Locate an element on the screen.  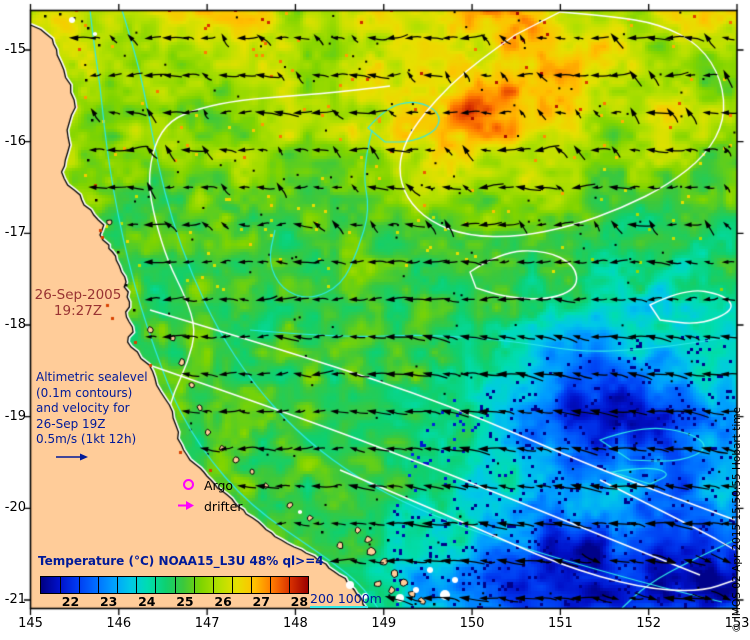
colorbar-tick-labels: 22 23 24 25 26 27 28 is located at coordinates (174, 601).